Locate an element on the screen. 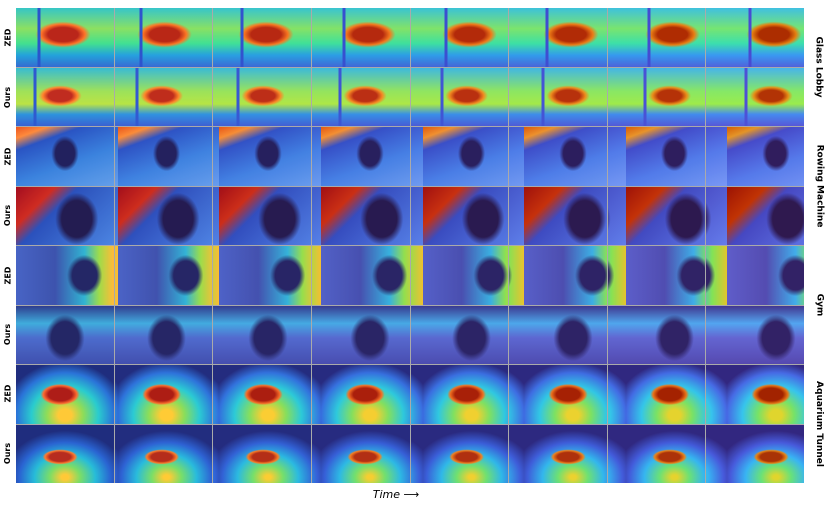  x-axis-label: Time ⟶ is located at coordinates (396, 494).